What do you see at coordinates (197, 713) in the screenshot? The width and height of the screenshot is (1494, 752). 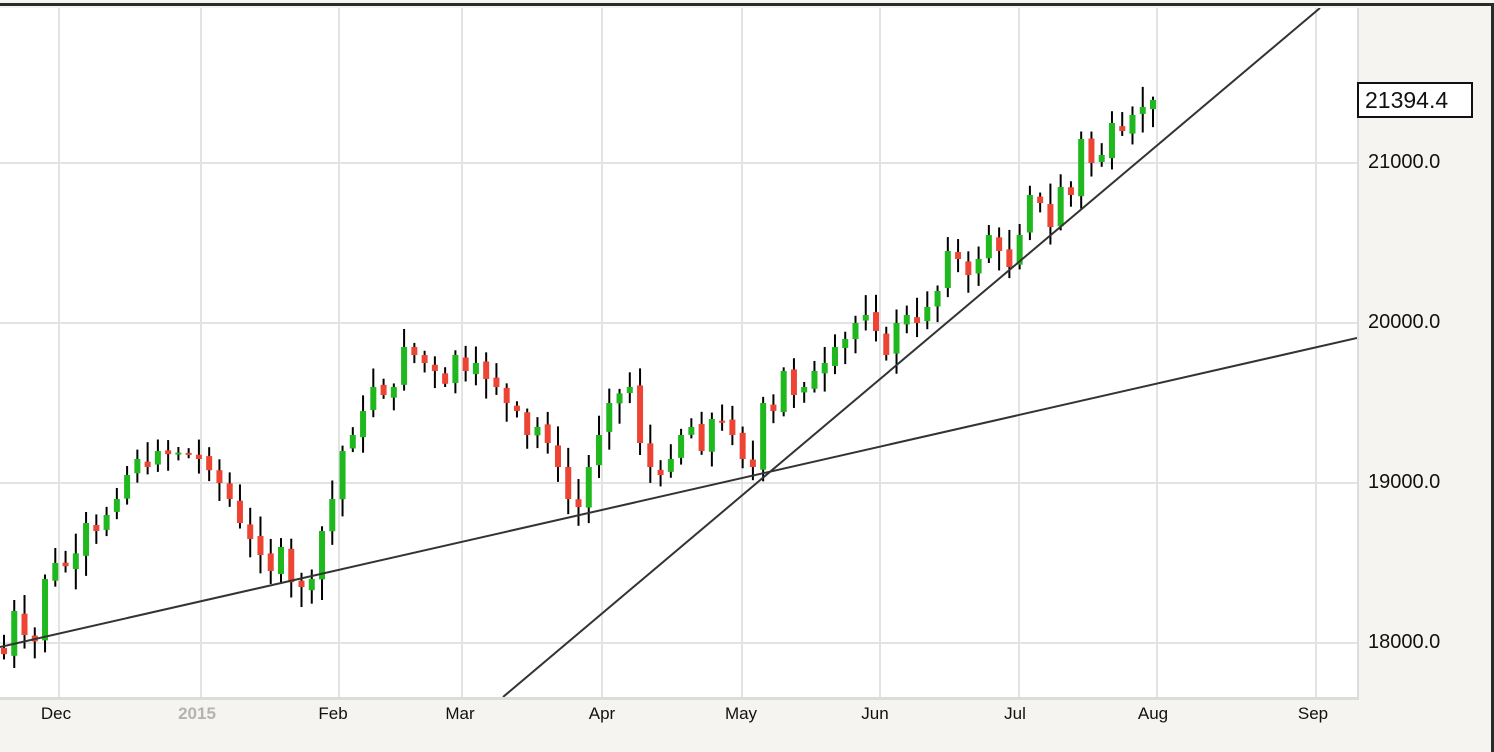 I see `x-tick-2015: 2015` at bounding box center [197, 713].